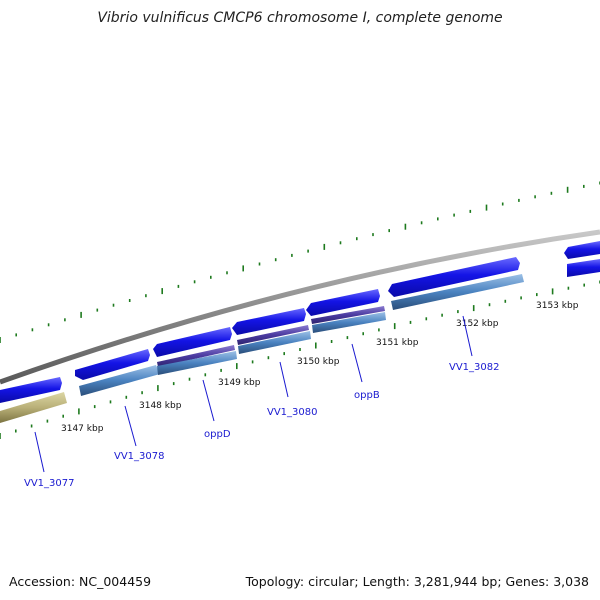 Image resolution: width=600 pixels, height=600 pixels. What do you see at coordinates (477, 324) in the screenshot?
I see `scale-label: 3152 kbp` at bounding box center [477, 324].